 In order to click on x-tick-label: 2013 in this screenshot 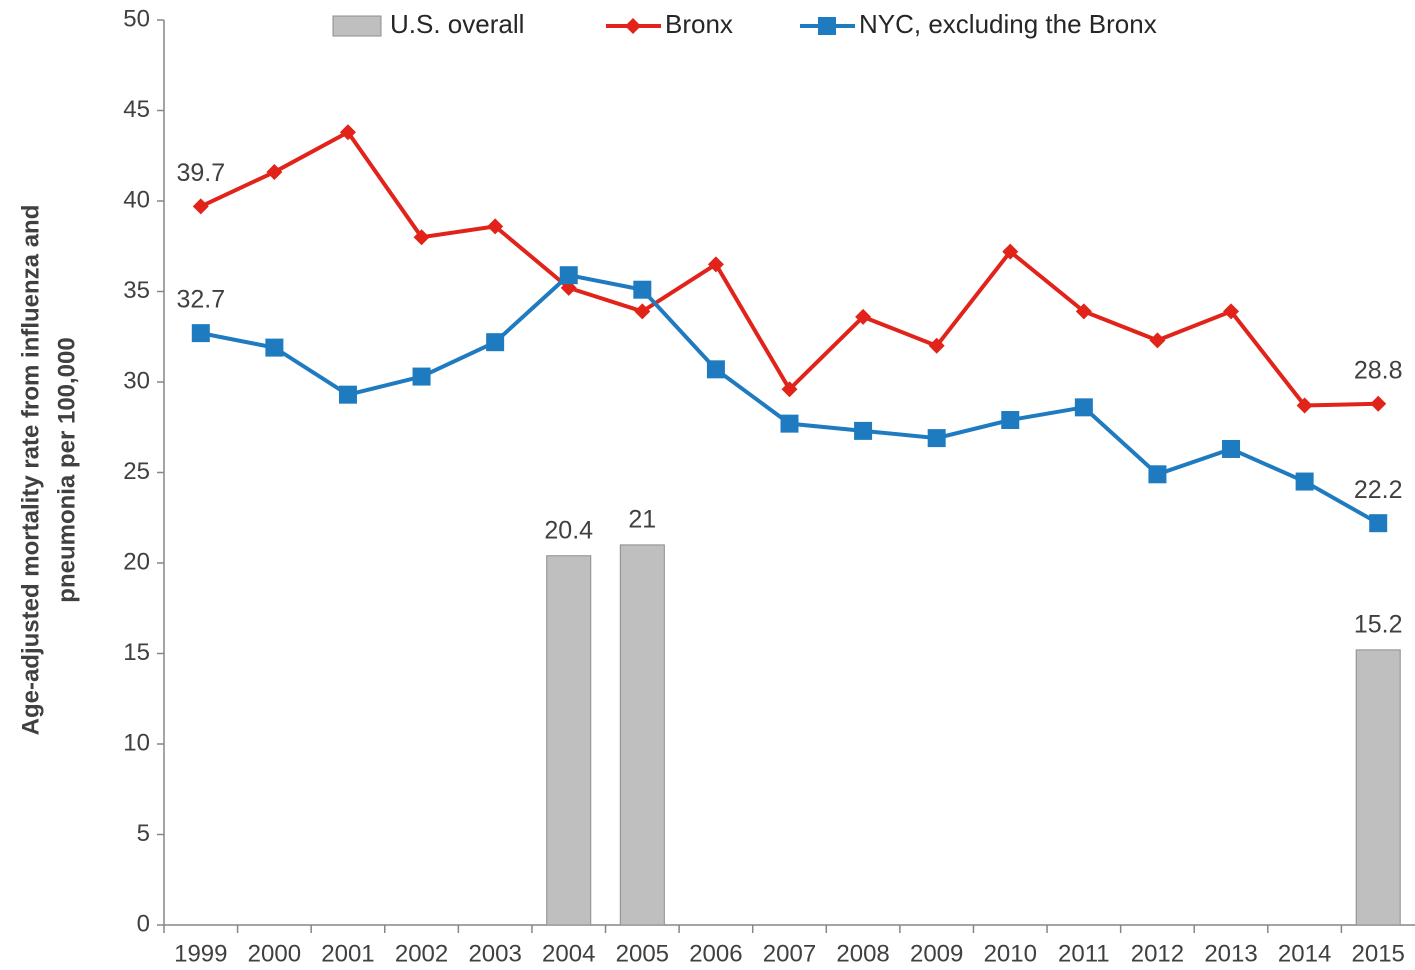, I will do `click(1230, 953)`.